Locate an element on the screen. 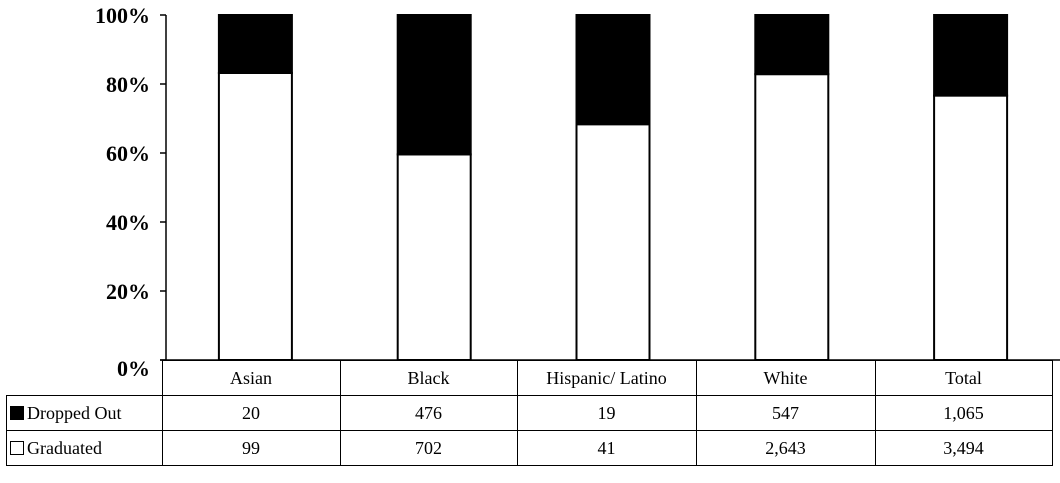  category-label-asian: Asian is located at coordinates (251, 378).